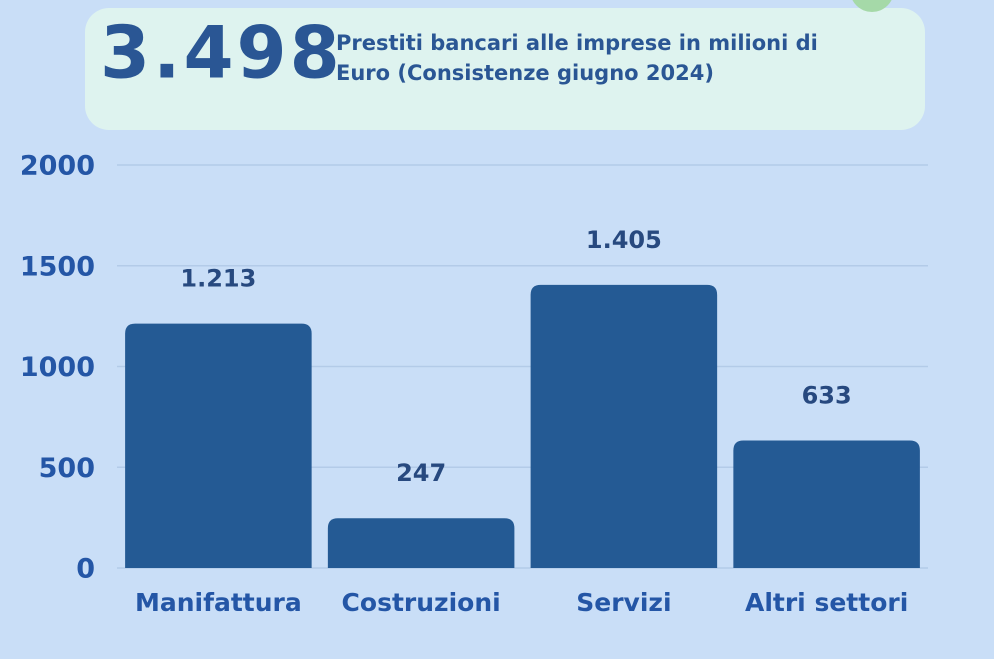 The width and height of the screenshot is (994, 659). Describe the element at coordinates (624, 240) in the screenshot. I see `value-label: 1.405` at that location.